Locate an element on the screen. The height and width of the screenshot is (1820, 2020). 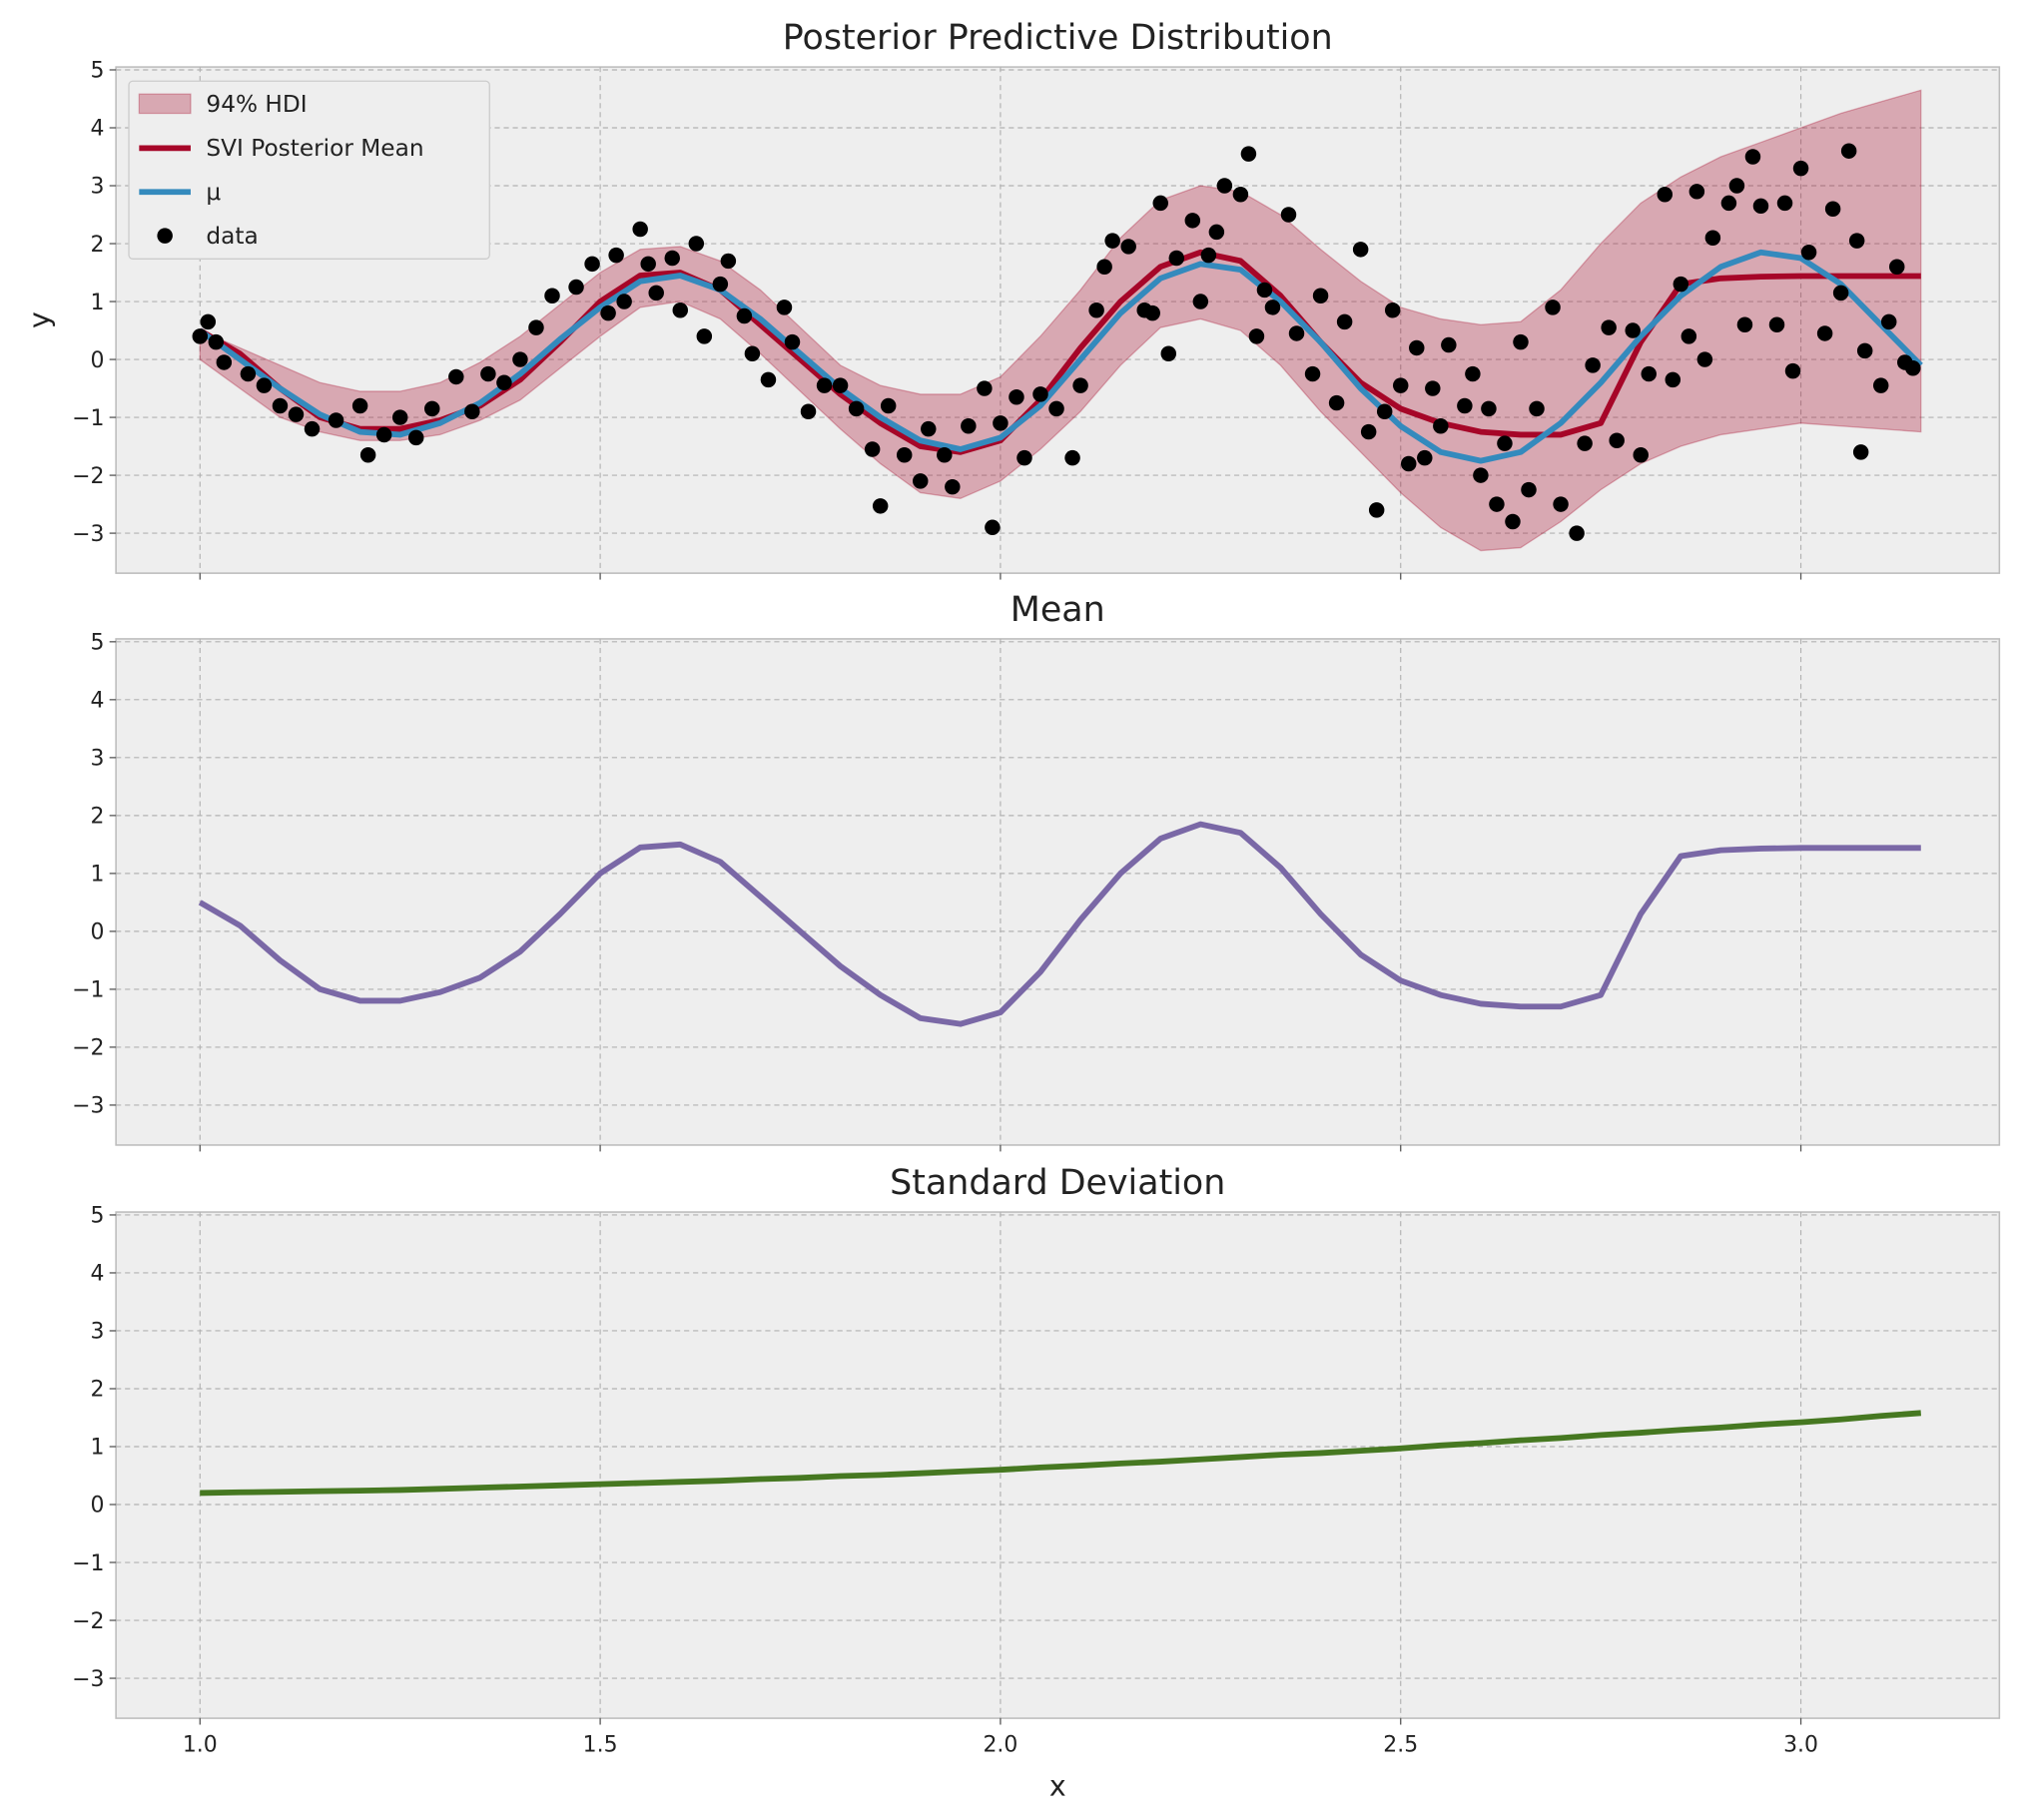
legend-box is located at coordinates (309, 170).